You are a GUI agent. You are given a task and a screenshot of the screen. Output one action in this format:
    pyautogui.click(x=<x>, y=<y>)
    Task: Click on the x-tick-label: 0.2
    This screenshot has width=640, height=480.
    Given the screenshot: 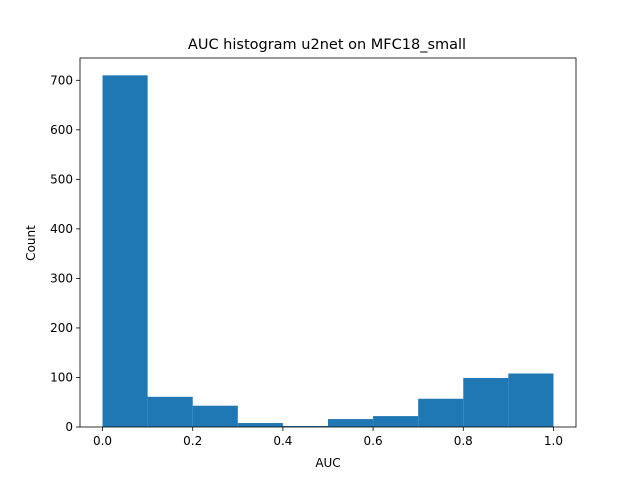 What is the action you would take?
    pyautogui.click(x=192, y=441)
    